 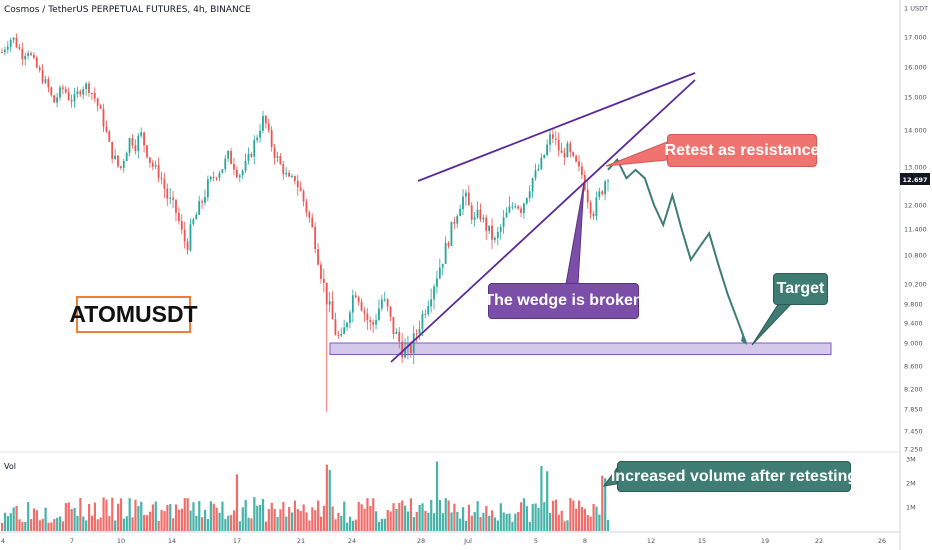 What do you see at coordinates (556, 127) in the screenshot?
I see `wedge-upper-line` at bounding box center [556, 127].